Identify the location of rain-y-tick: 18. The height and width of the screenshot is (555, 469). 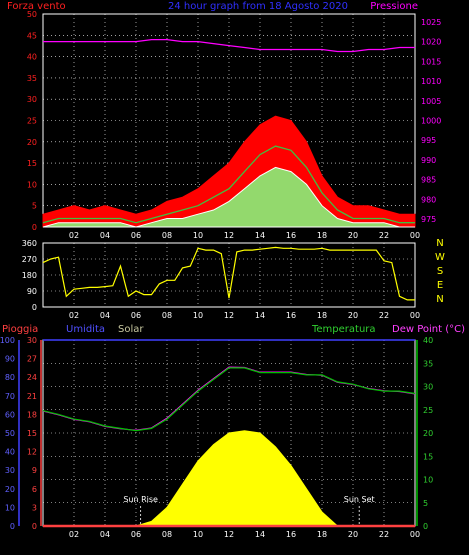
(32, 414).